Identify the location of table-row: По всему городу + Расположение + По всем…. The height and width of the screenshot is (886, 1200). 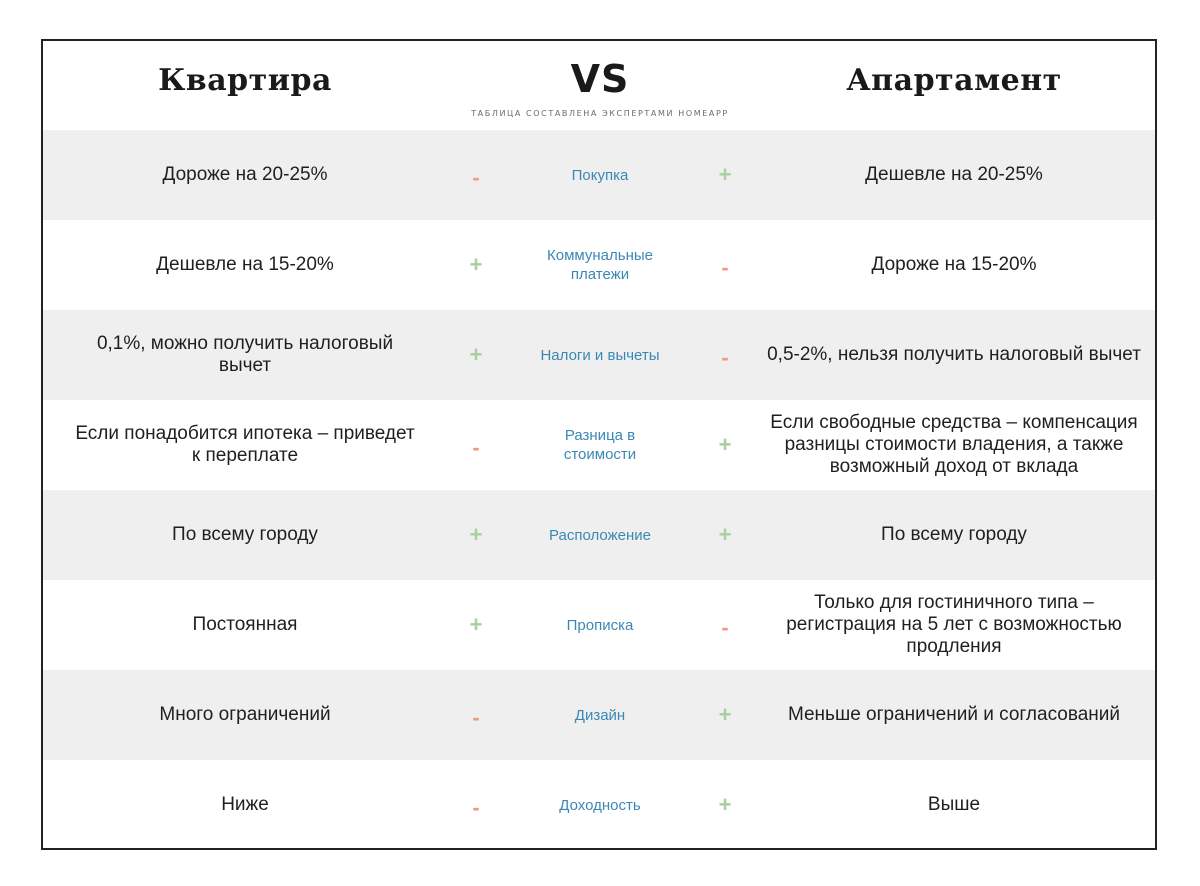
(599, 535).